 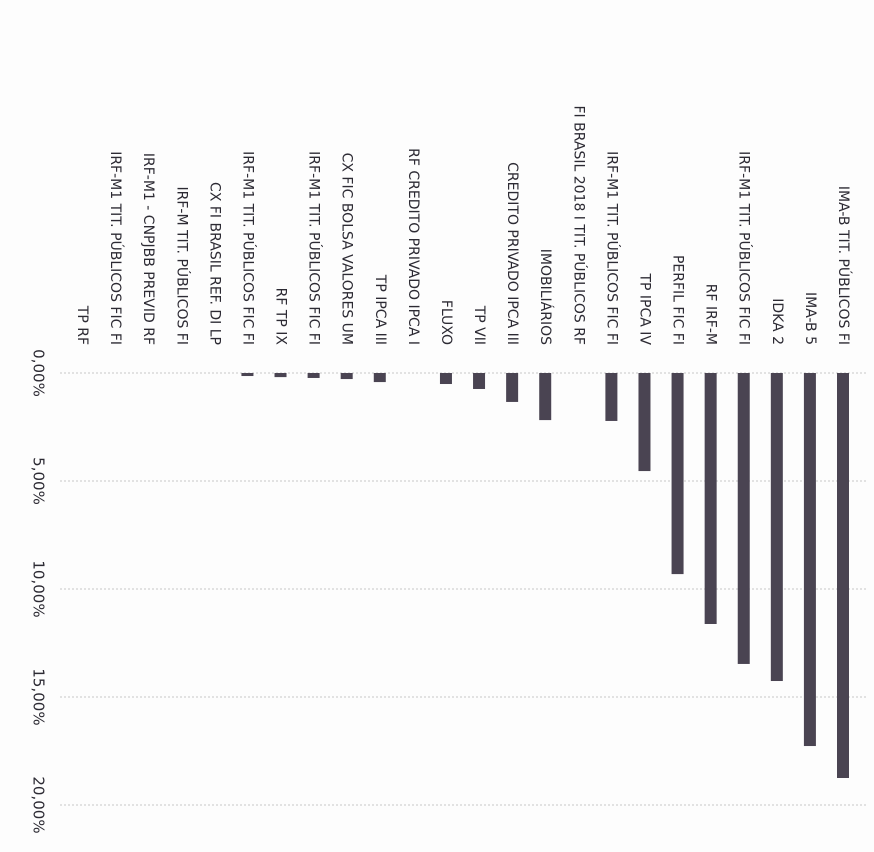 What do you see at coordinates (39, 804) in the screenshot?
I see `y-tick-label: 20,00%` at bounding box center [39, 804].